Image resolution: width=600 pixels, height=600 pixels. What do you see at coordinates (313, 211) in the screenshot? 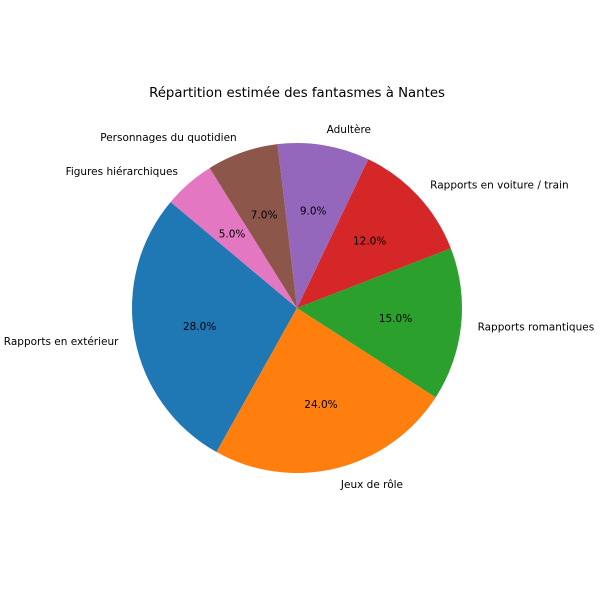
I see `slice-percent-label: 9.0%` at bounding box center [313, 211].